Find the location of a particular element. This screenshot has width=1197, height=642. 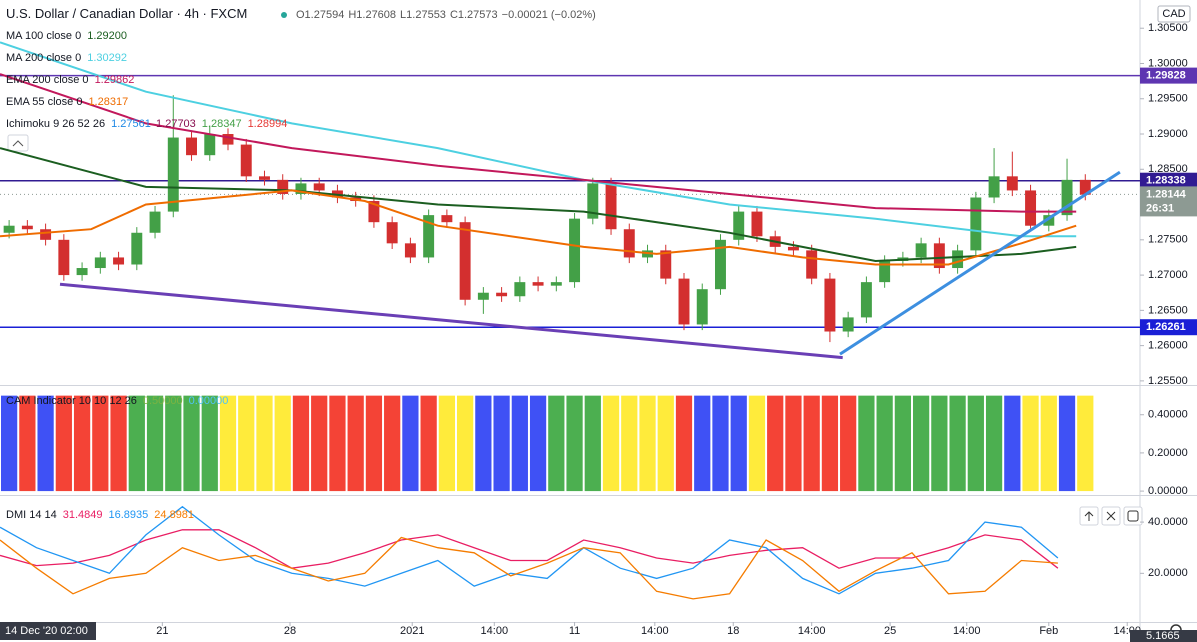

legend-value: 1.28994 is located at coordinates (268, 124).